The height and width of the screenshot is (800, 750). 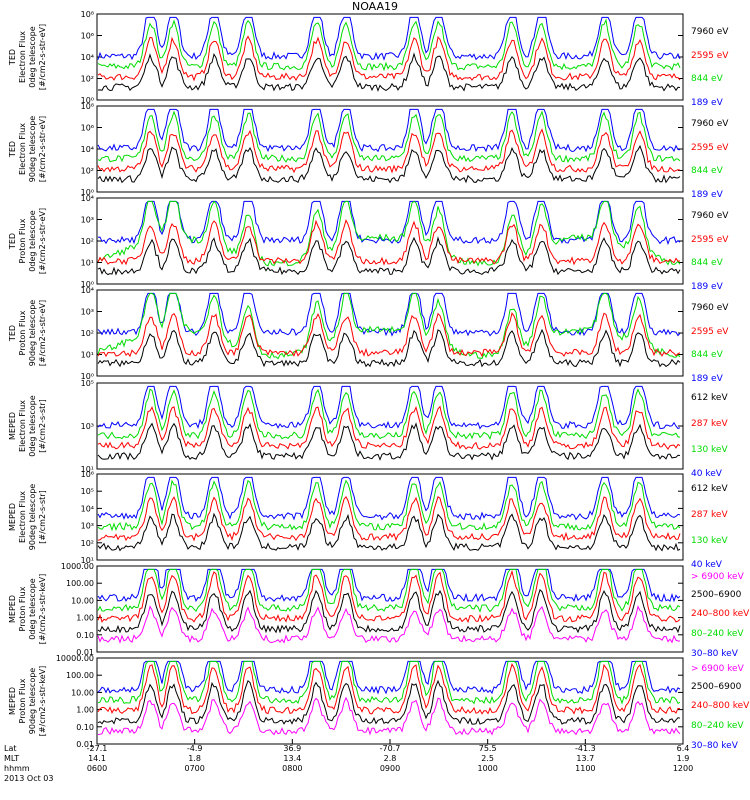 What do you see at coordinates (87, 526) in the screenshot?
I see `y-tick-label: 10³` at bounding box center [87, 526].